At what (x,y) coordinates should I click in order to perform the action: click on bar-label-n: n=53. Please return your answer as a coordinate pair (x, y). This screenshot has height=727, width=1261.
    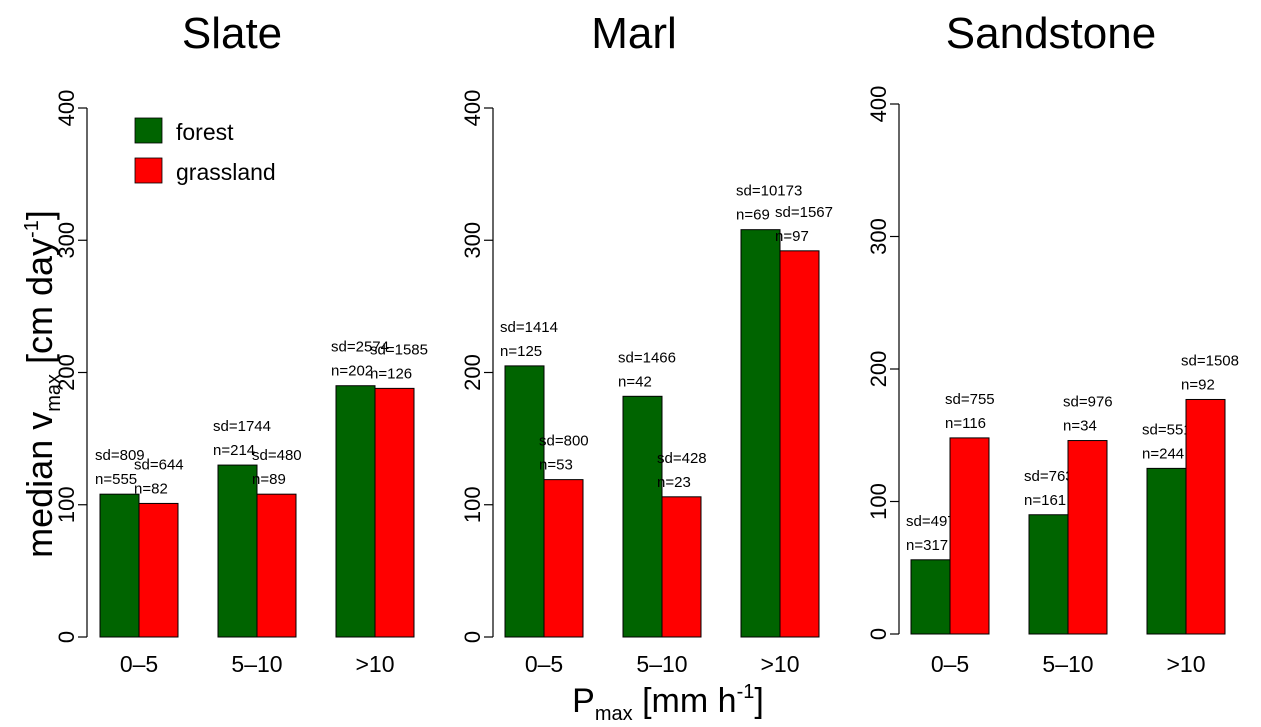
    Looking at the image, I should click on (556, 465).